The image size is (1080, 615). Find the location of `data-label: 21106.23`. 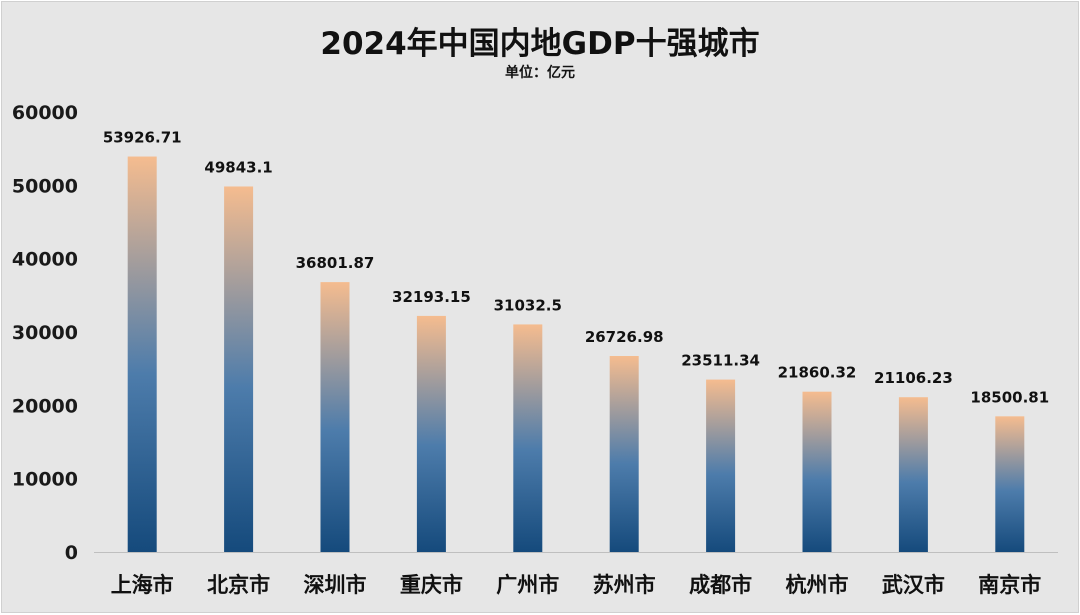

data-label: 21106.23 is located at coordinates (913, 378).